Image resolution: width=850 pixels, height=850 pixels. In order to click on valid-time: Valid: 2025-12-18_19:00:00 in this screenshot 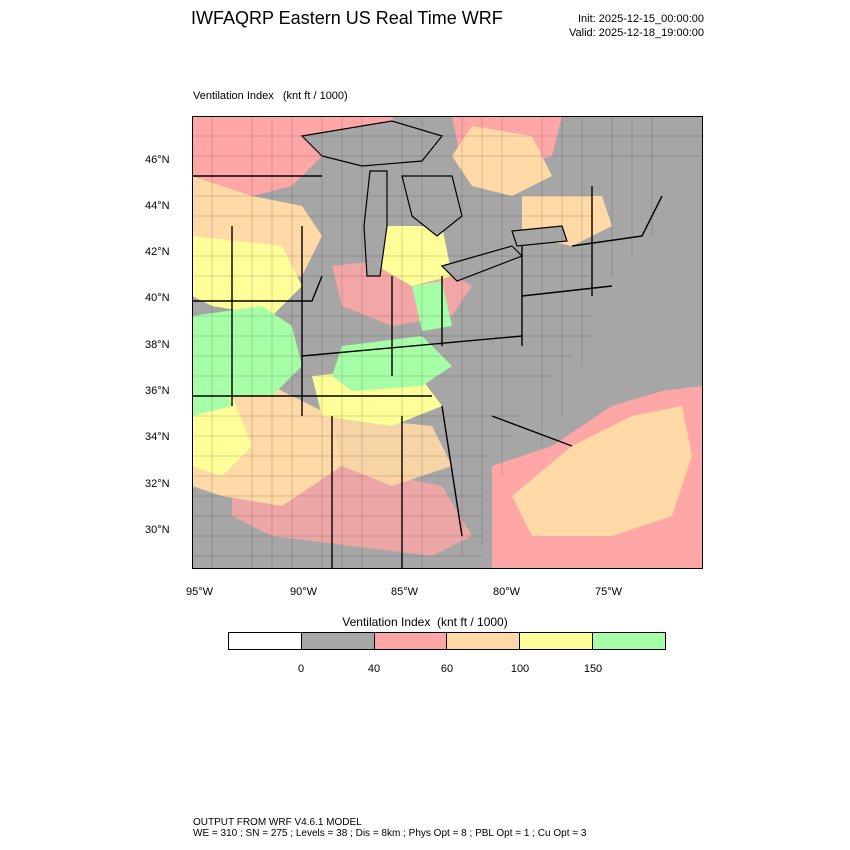, I will do `click(636, 33)`.